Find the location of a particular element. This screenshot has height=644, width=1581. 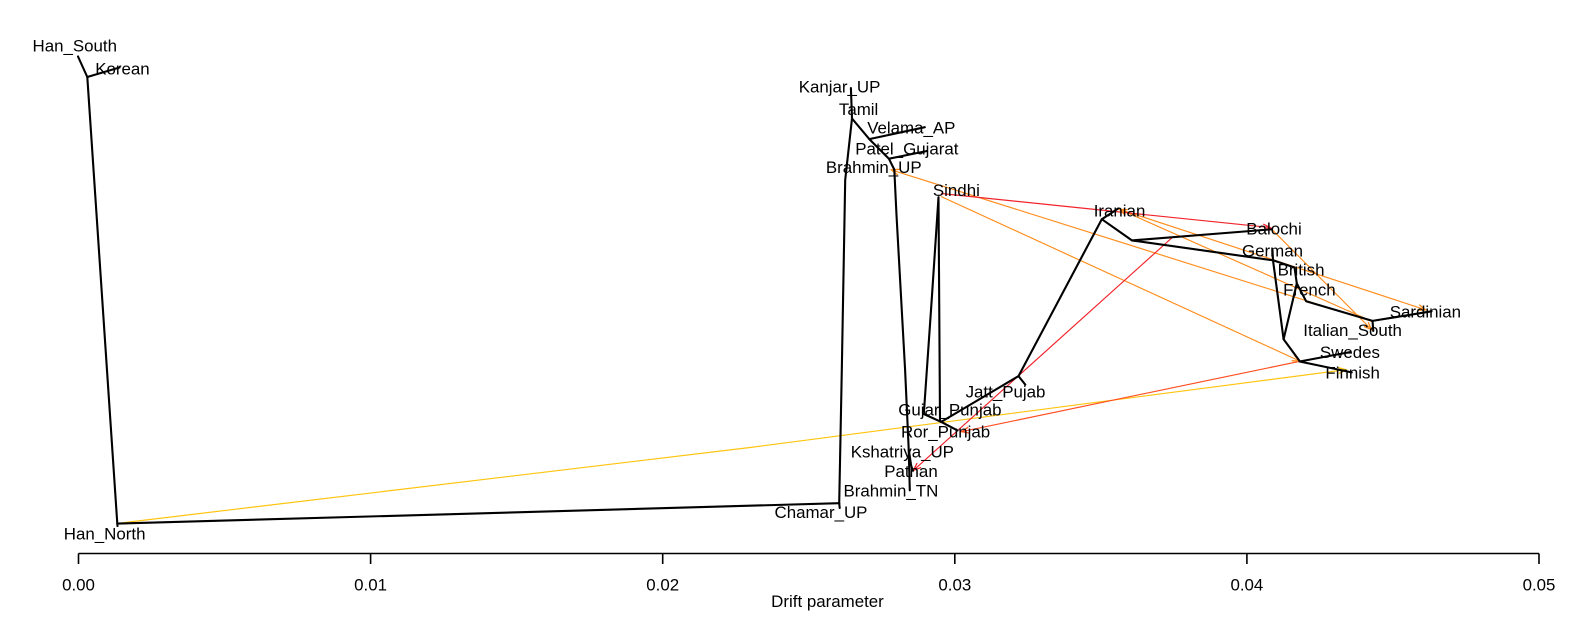

svg-text: Pathan is located at coordinates (911, 471).